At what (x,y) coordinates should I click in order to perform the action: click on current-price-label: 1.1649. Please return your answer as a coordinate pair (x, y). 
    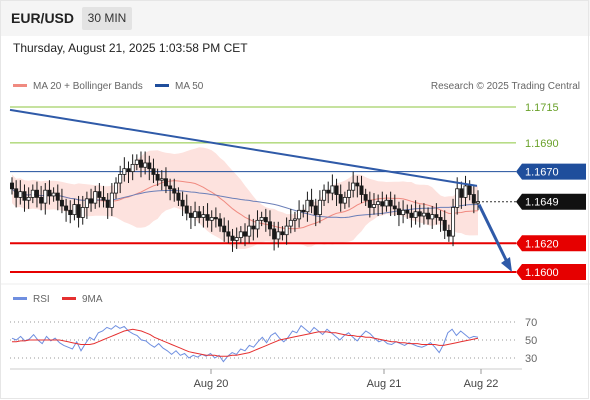
    Looking at the image, I should click on (542, 203).